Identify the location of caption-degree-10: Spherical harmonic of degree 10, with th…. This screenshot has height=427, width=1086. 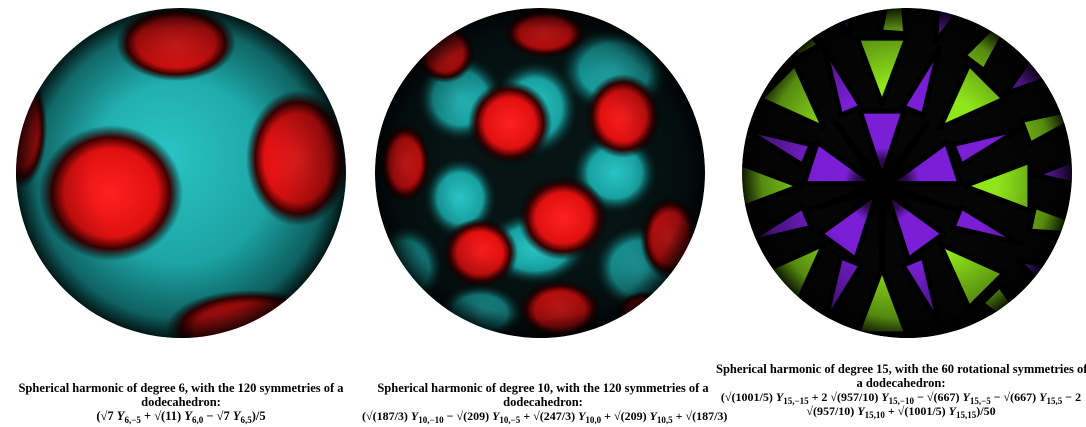
(545, 403).